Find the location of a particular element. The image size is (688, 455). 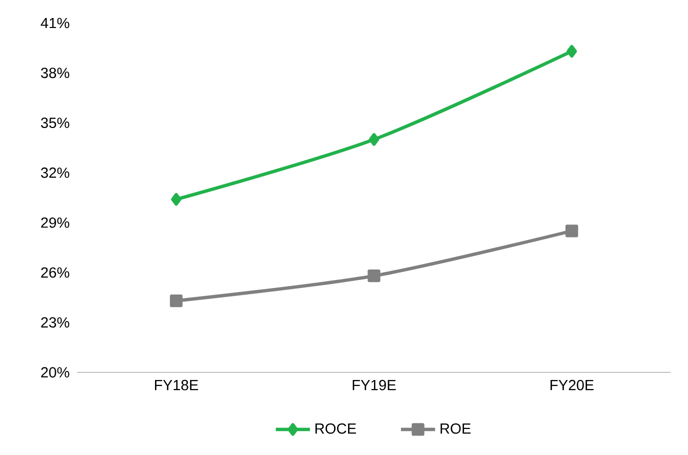

y-tick-label: 41% is located at coordinates (55, 23).